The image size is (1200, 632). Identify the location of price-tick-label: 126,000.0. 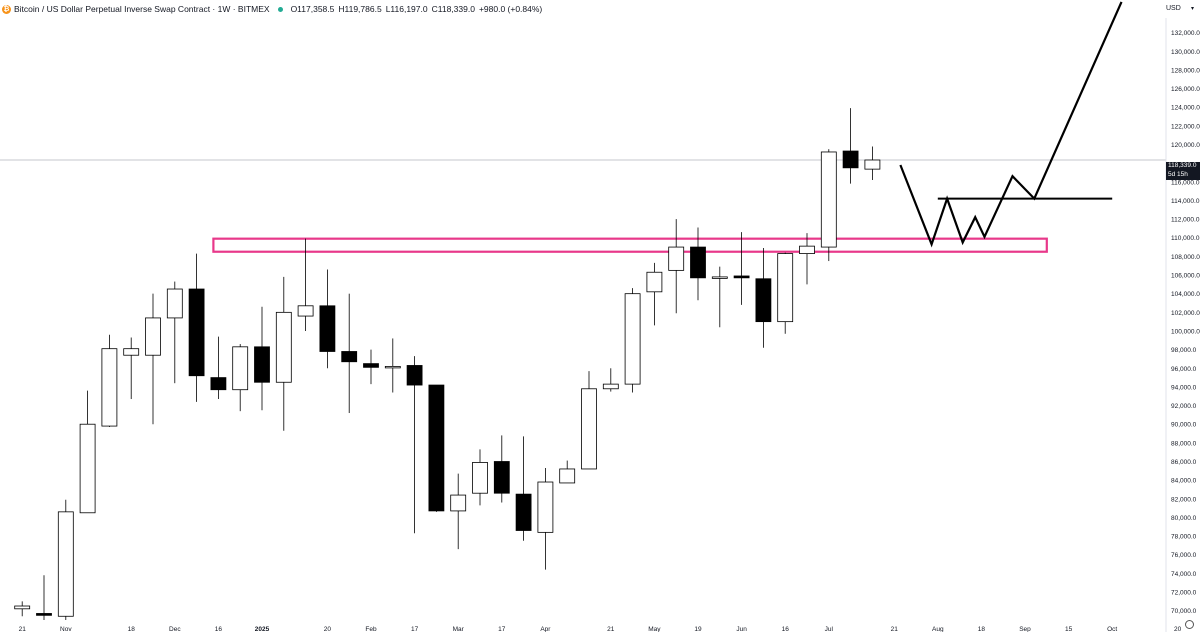
(1185, 89).